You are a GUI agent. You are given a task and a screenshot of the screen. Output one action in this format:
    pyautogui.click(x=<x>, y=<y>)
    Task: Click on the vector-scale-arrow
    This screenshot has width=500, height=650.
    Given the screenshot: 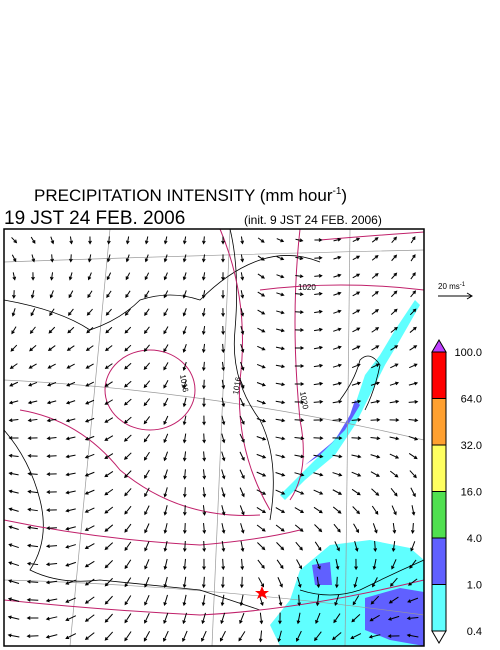 What is the action you would take?
    pyautogui.click(x=455, y=296)
    